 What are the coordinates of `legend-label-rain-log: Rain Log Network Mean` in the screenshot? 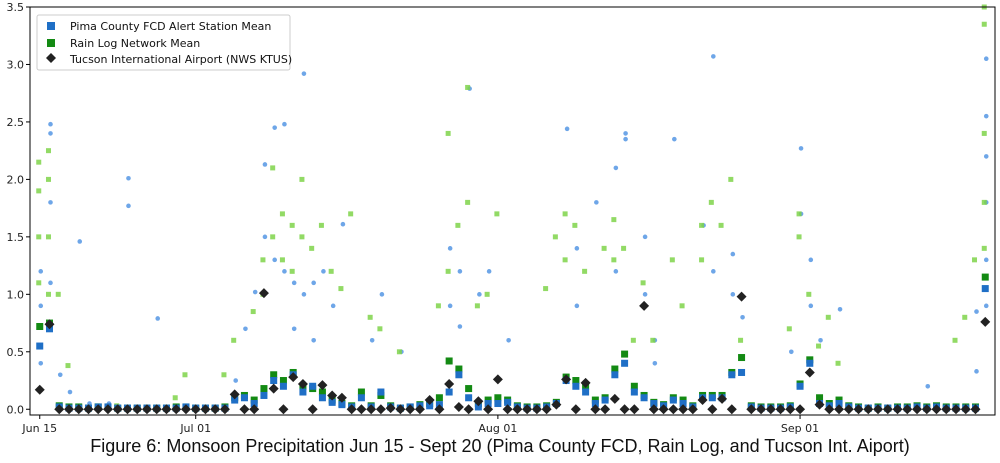 It's located at (135, 43).